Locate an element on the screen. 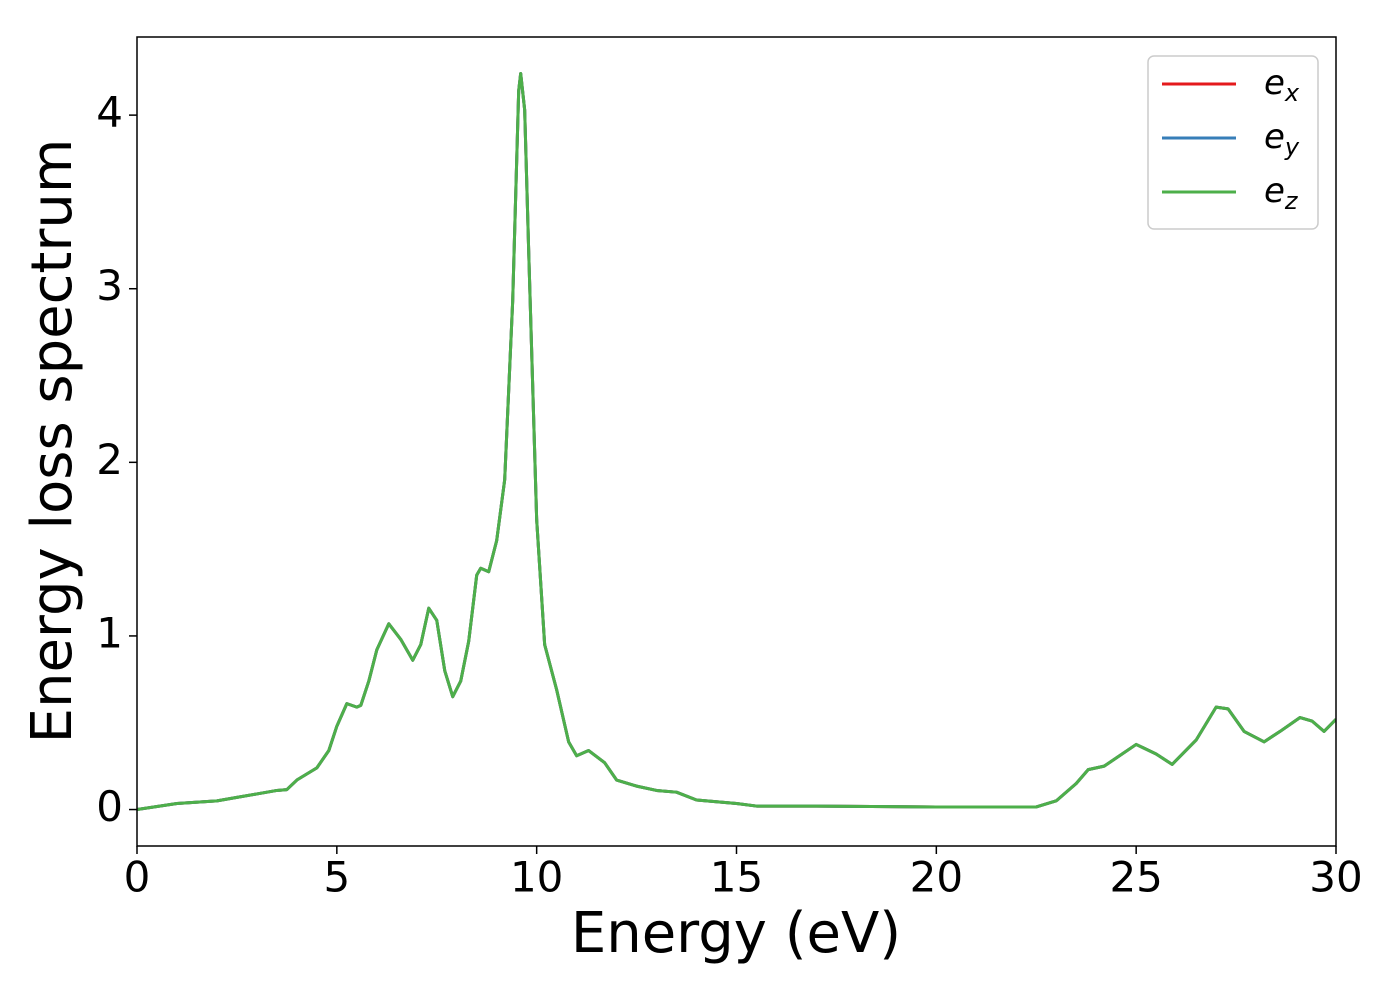 The image size is (1400, 1000). x-tick-label: 0 is located at coordinates (137, 877).